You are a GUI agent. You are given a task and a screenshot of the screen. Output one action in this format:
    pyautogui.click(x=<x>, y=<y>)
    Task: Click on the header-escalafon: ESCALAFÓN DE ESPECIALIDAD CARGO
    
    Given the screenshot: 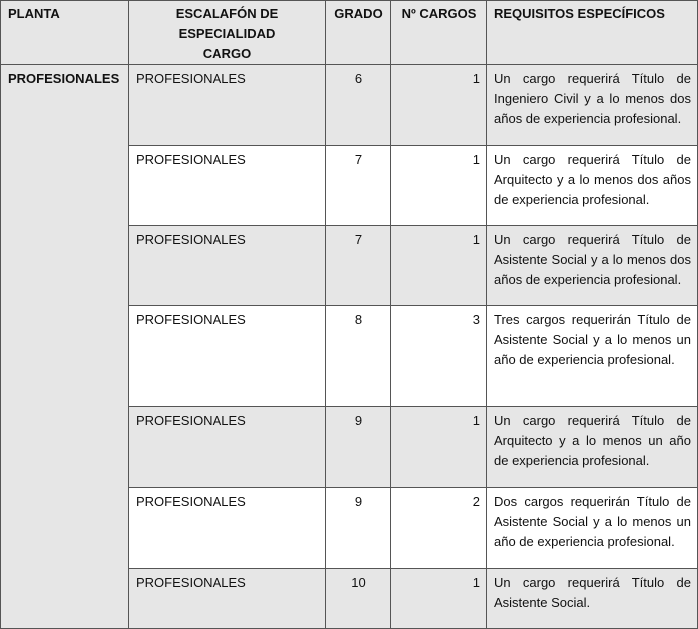 What is the action you would take?
    pyautogui.click(x=227, y=32)
    